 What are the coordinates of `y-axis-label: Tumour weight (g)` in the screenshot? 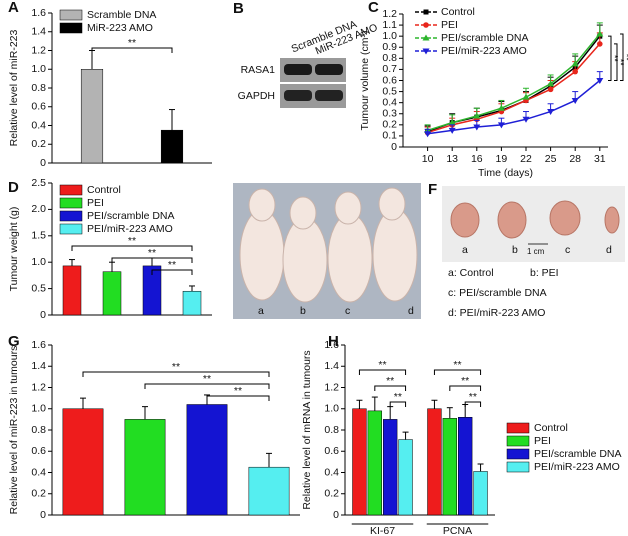 It's located at (14, 249).